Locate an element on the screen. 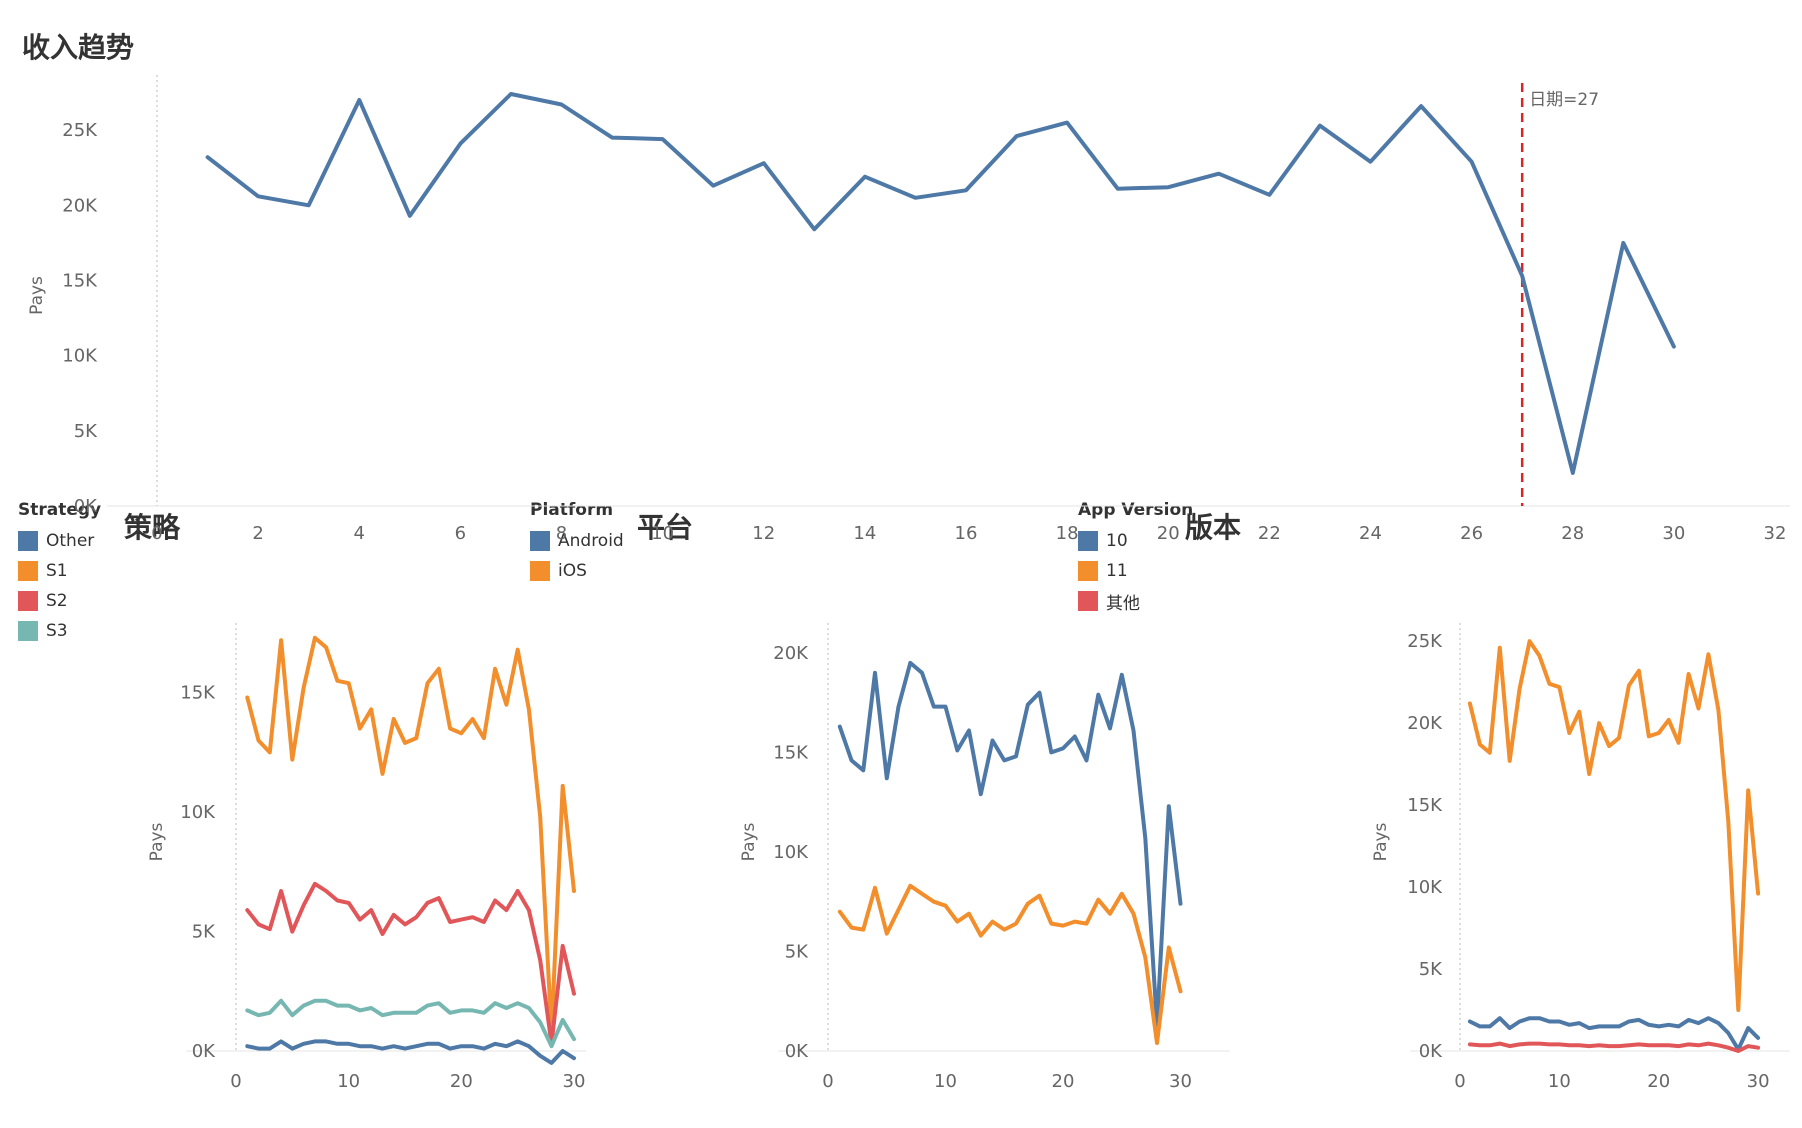 This screenshot has width=1802, height=1128. legend-item-other-version: 其他 is located at coordinates (1135, 601).